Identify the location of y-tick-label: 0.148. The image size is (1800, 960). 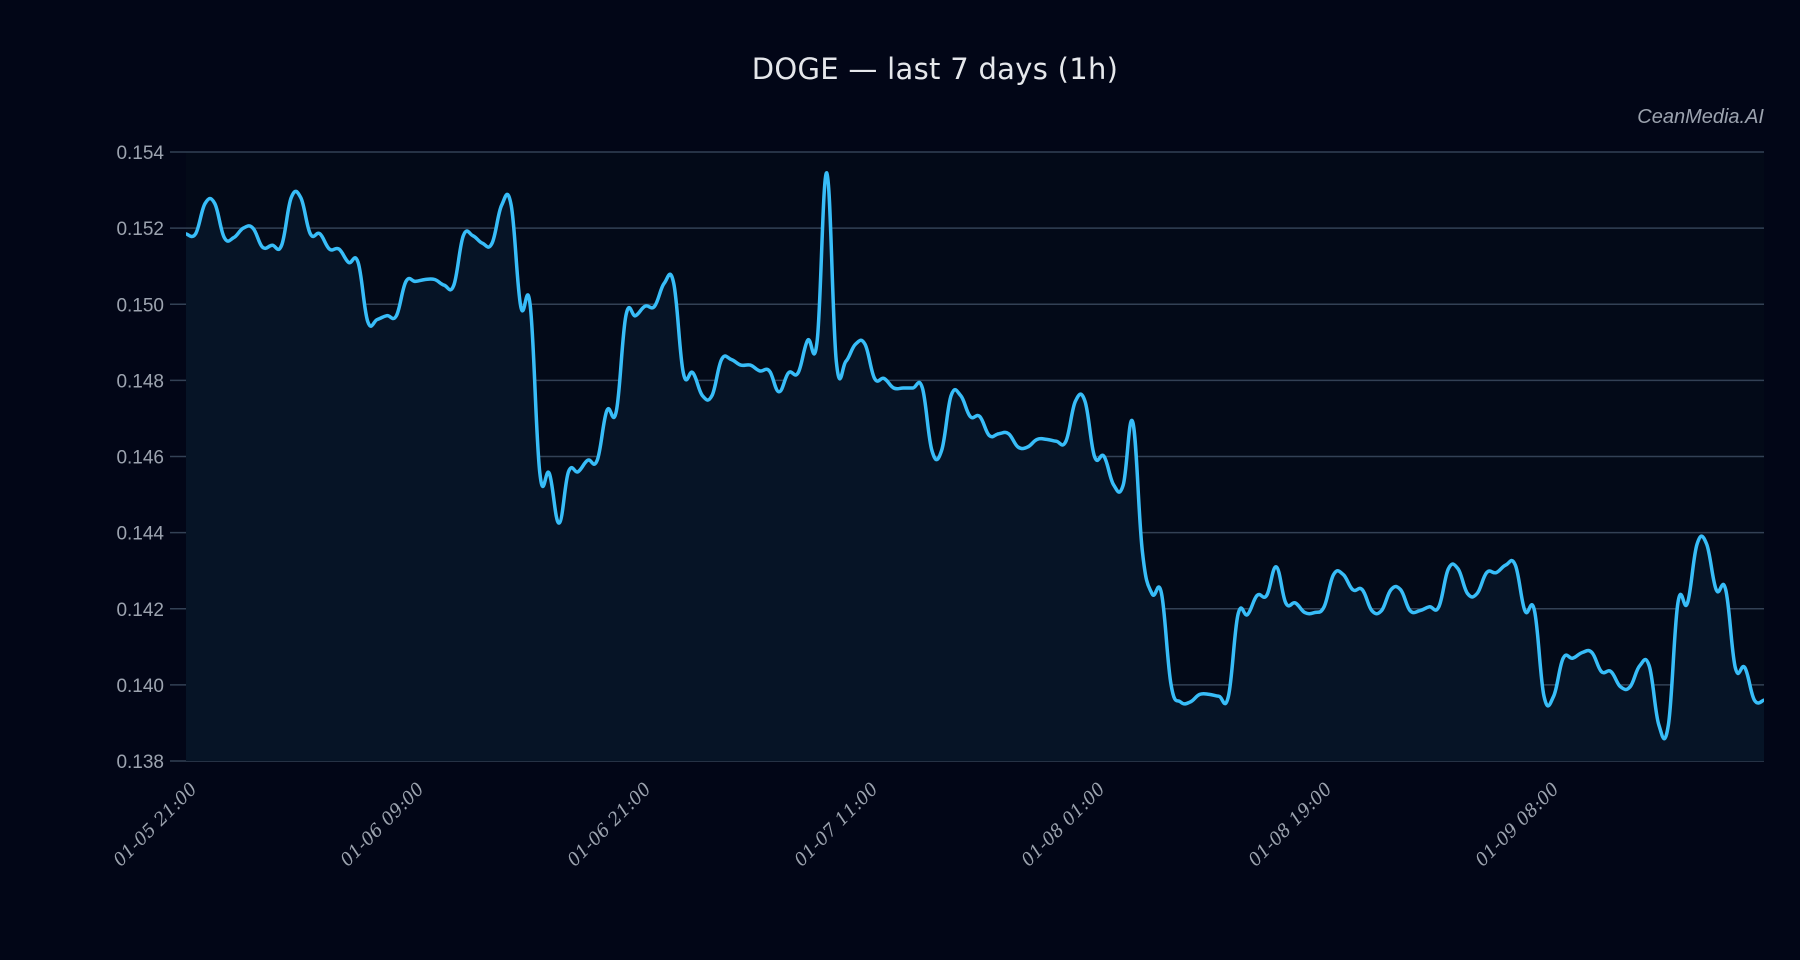
(140, 381).